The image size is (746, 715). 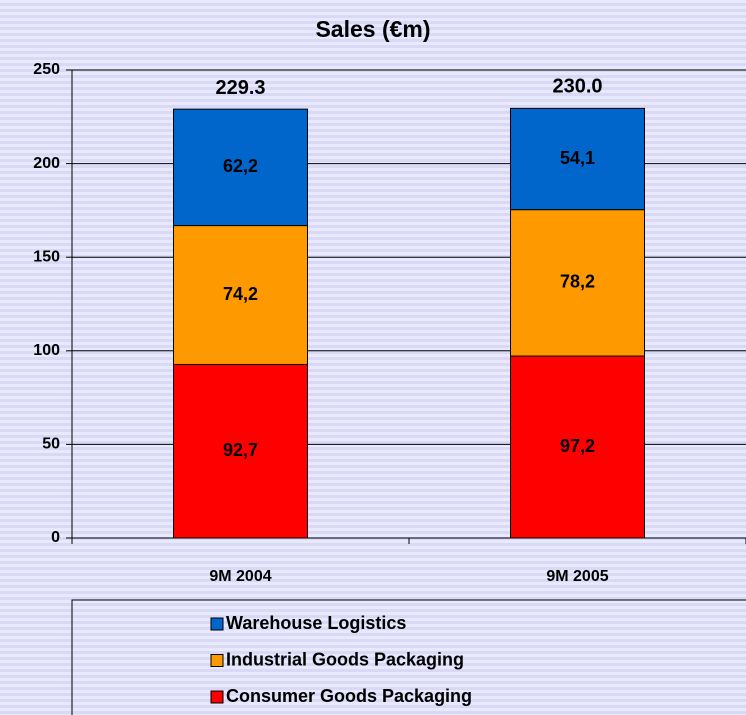 I want to click on total-label: 229.3, so click(x=240, y=88).